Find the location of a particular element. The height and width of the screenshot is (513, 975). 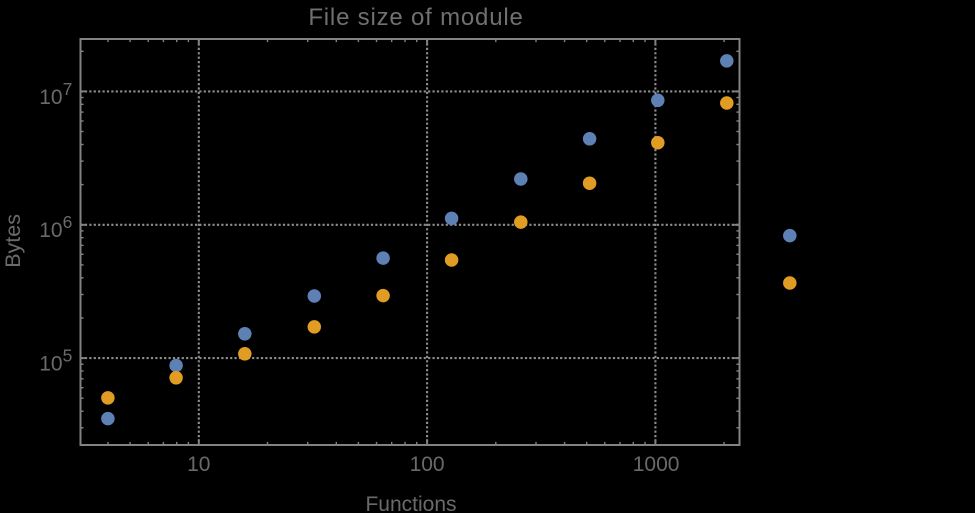

svg-text: Bytes is located at coordinates (13, 241).